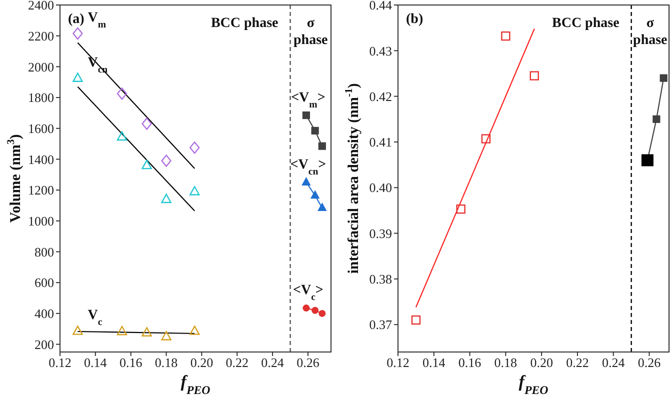  What do you see at coordinates (44, 314) in the screenshot?
I see `y-tick-label: 400` at bounding box center [44, 314].